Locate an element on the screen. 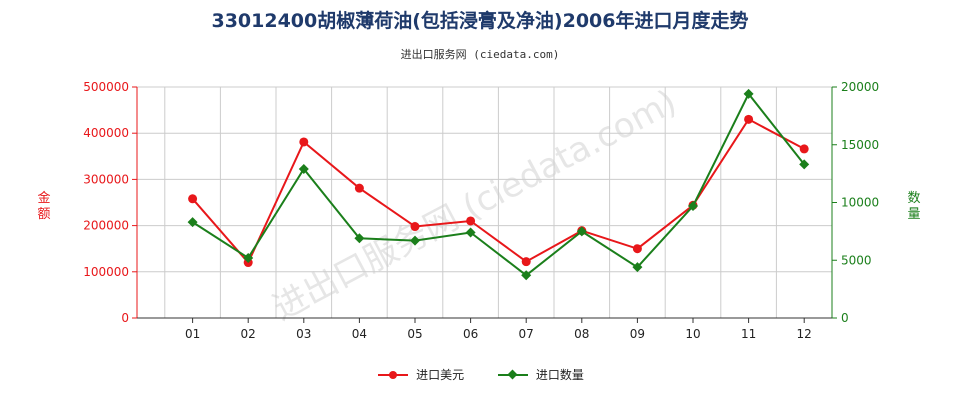  legend: 进口美元 进口数量 is located at coordinates (480, 374).